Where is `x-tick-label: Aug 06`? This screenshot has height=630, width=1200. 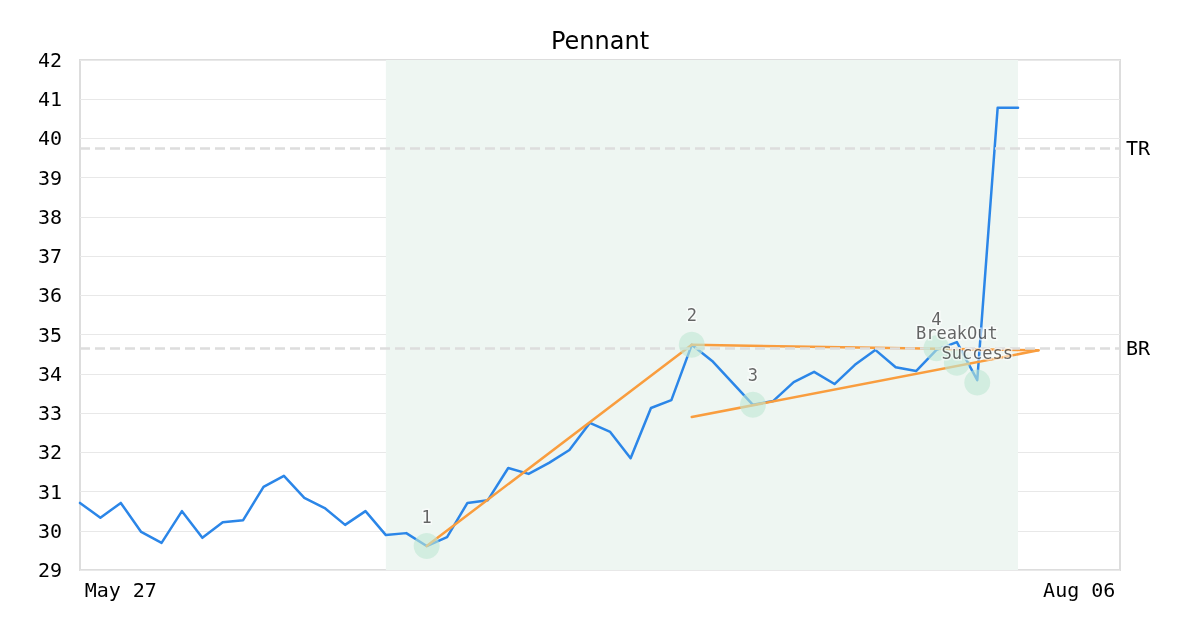 x-tick-label: Aug 06 is located at coordinates (1079, 590).